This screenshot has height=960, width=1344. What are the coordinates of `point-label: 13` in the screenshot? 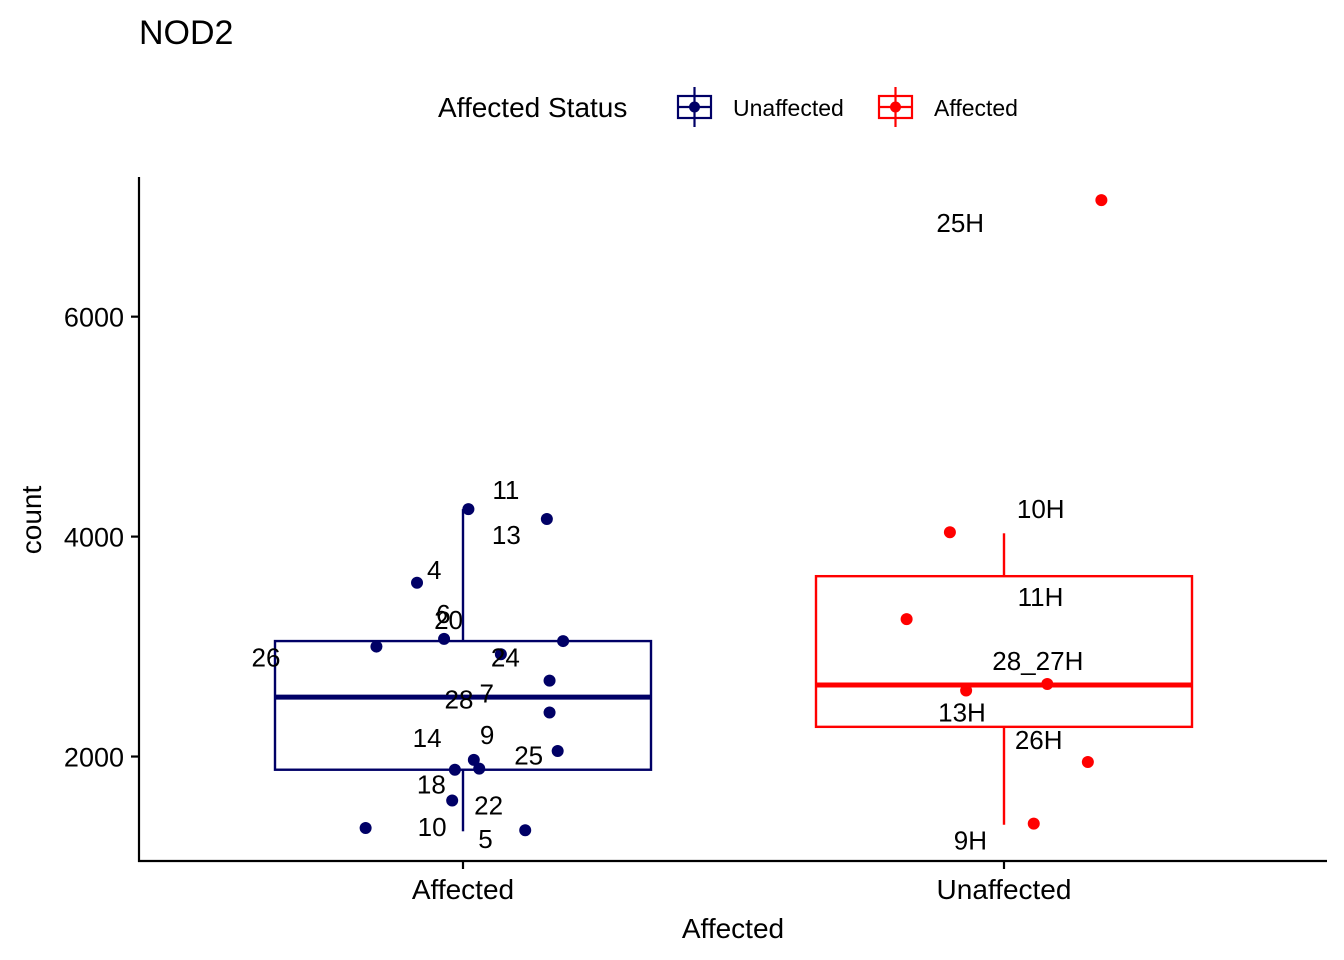 It's located at (506, 535).